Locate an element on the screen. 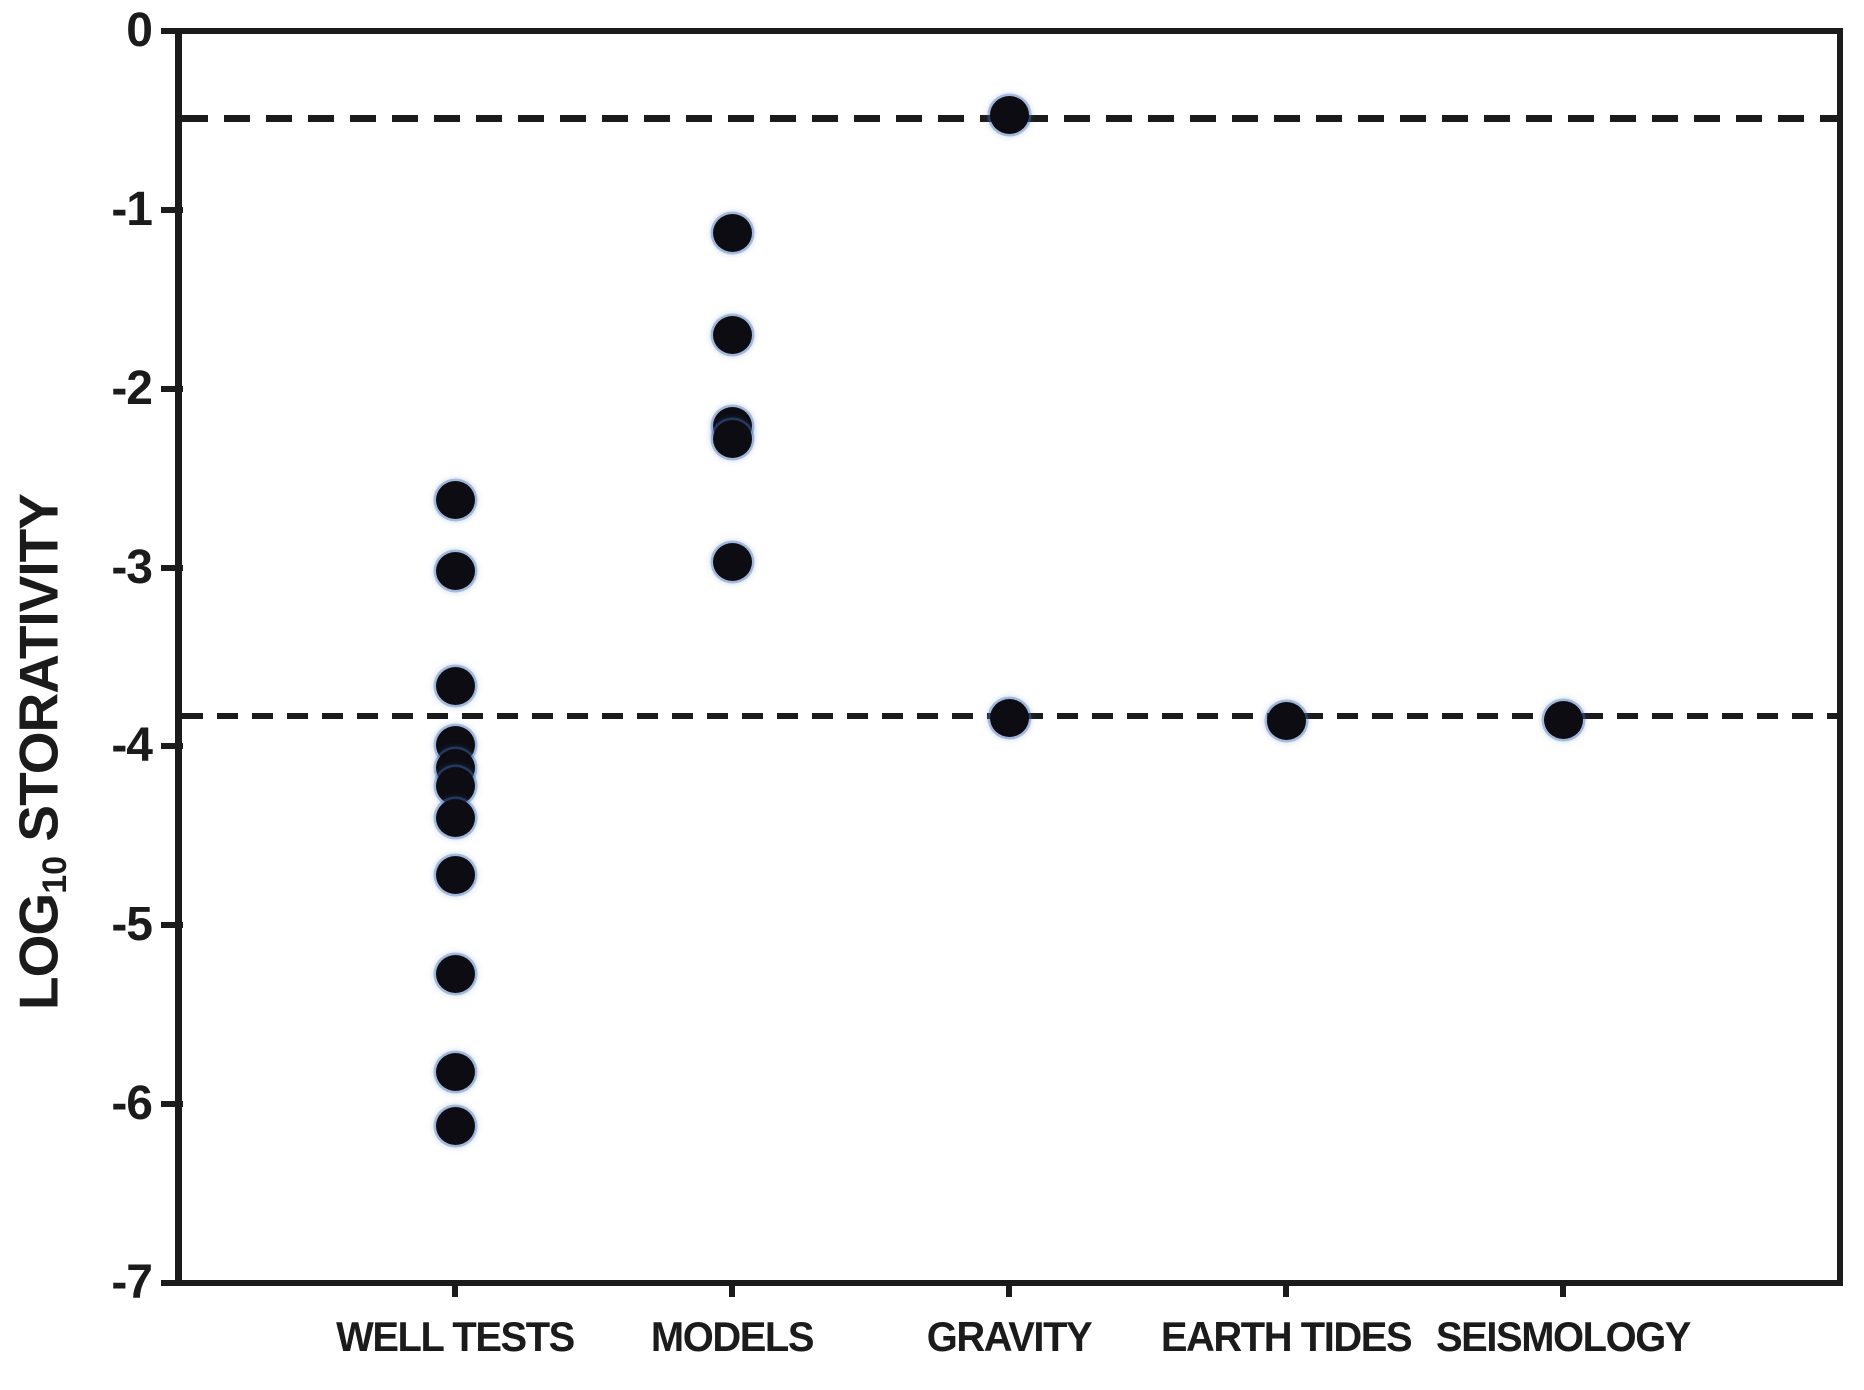  y-tick-label: -5 is located at coordinates (132, 925).